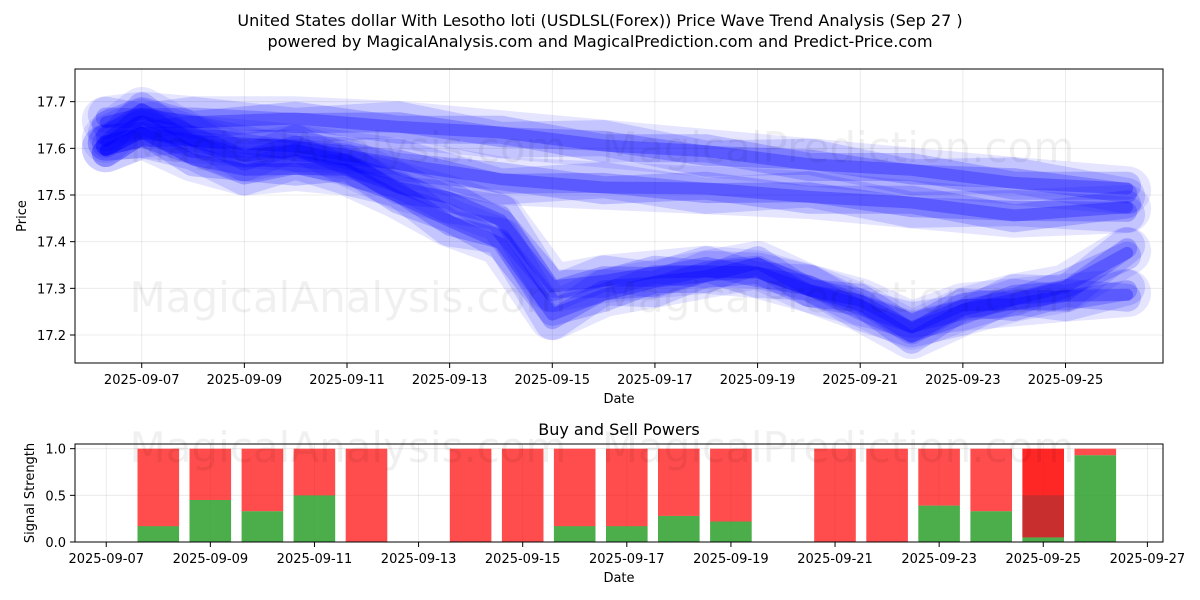 The image size is (1200, 600). Describe the element at coordinates (55, 450) in the screenshot. I see `signal-y-tick-label-2: 1.0` at that location.